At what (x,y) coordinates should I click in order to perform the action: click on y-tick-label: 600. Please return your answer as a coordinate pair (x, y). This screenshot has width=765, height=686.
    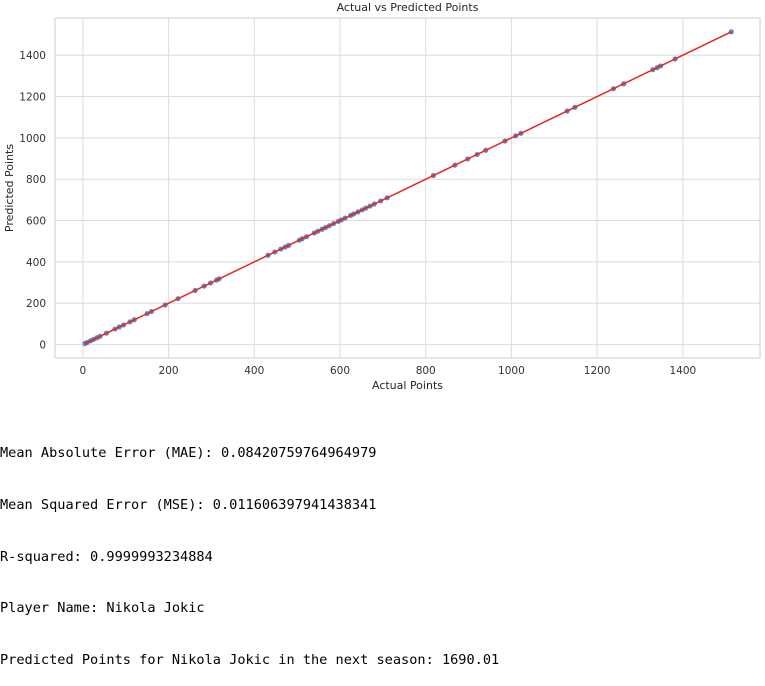
    Looking at the image, I should click on (36, 222).